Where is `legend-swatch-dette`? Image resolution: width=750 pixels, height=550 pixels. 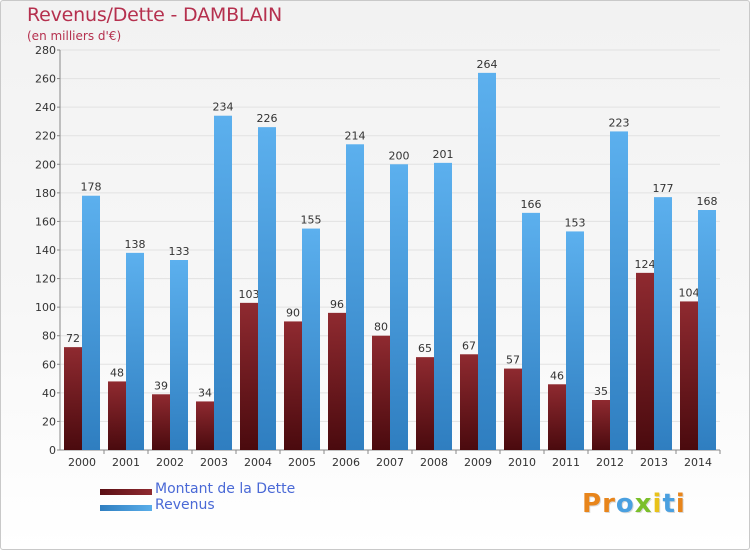
legend-swatch-dette is located at coordinates (126, 492).